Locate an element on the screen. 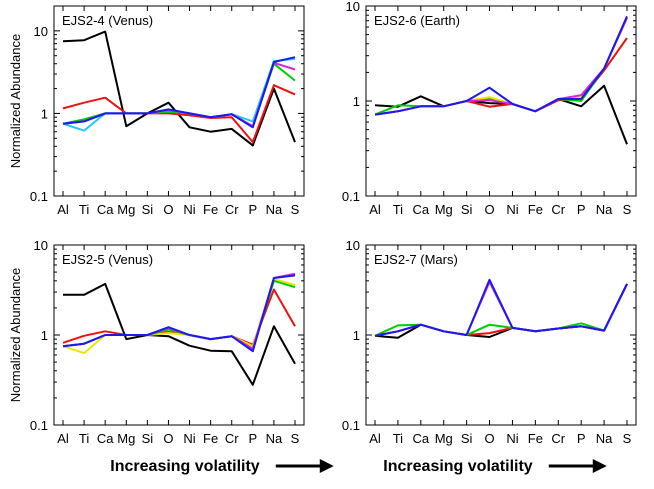 The width and height of the screenshot is (654, 489). footer-right: Increasing volatility is located at coordinates (495, 466).